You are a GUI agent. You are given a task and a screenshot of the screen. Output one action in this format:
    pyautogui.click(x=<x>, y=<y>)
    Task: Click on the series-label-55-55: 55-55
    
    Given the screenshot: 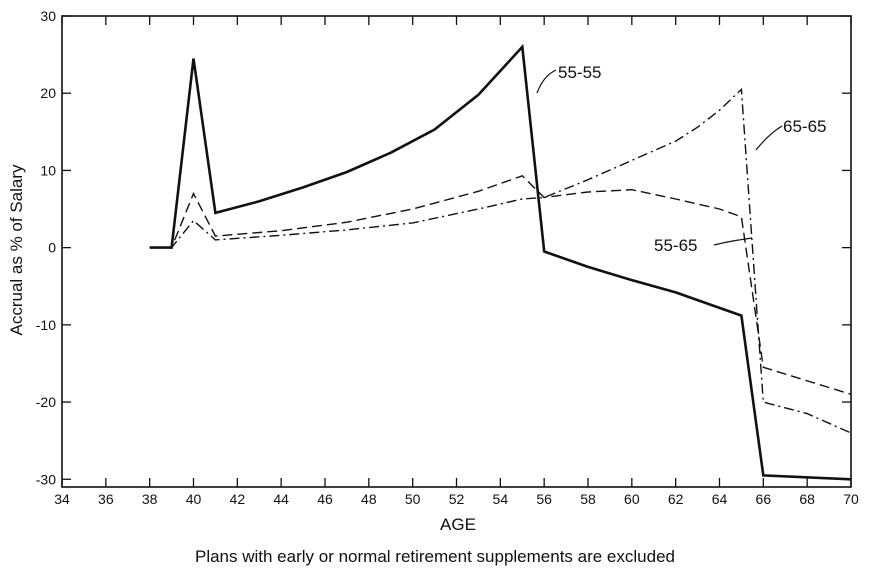 What is the action you would take?
    pyautogui.click(x=579, y=72)
    